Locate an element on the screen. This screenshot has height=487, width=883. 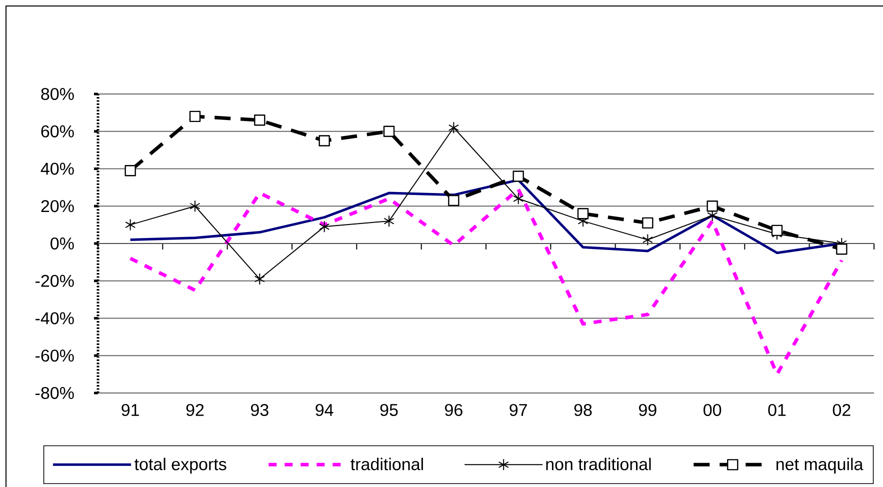
legend-label: net maquila is located at coordinates (820, 466).